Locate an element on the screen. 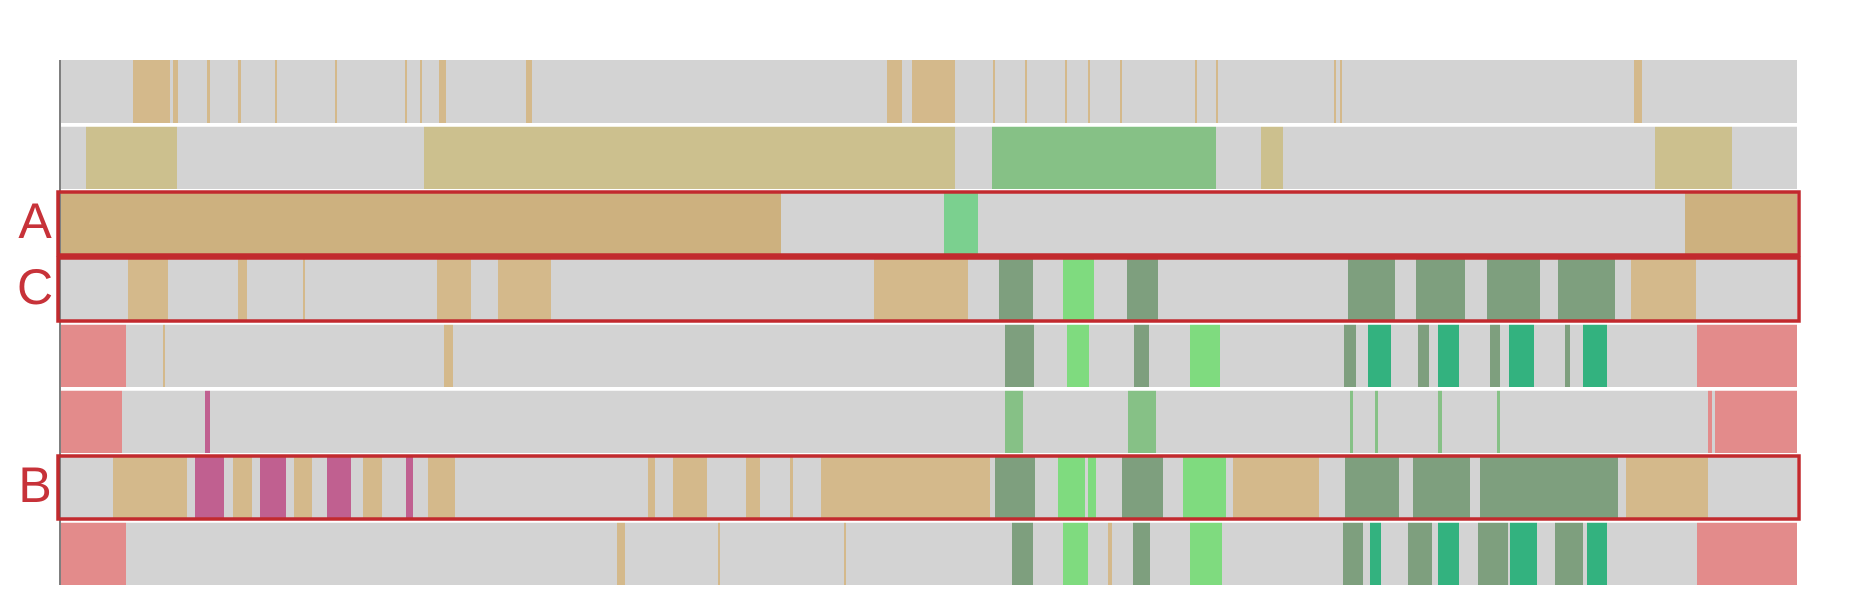 The width and height of the screenshot is (1851, 600). highlight-box-c is located at coordinates (928, 289).